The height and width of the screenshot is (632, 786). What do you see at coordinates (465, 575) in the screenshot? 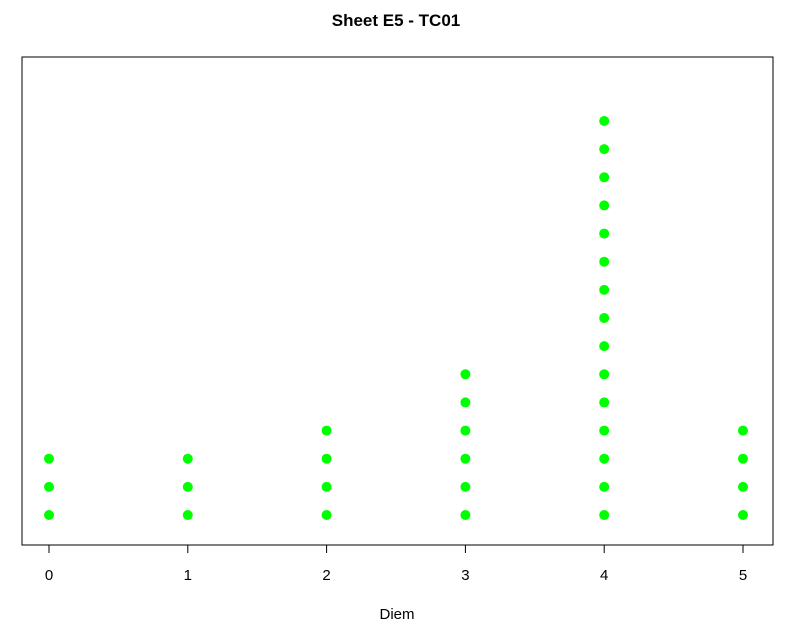
I see `x-tick-label: 3` at bounding box center [465, 575].